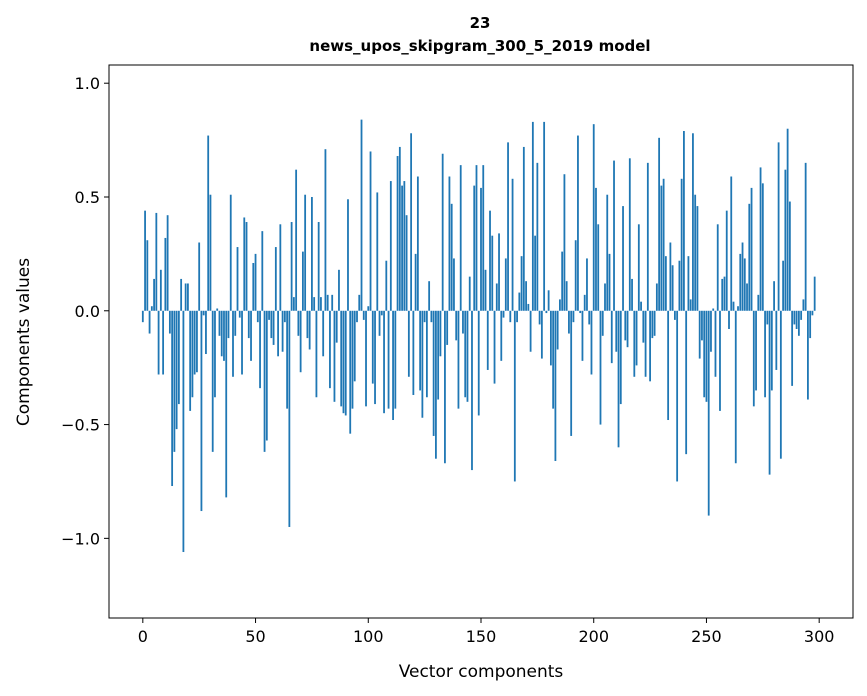 This screenshot has width=867, height=696. Describe the element at coordinates (593, 636) in the screenshot. I see `x-tick-label: 200` at that location.